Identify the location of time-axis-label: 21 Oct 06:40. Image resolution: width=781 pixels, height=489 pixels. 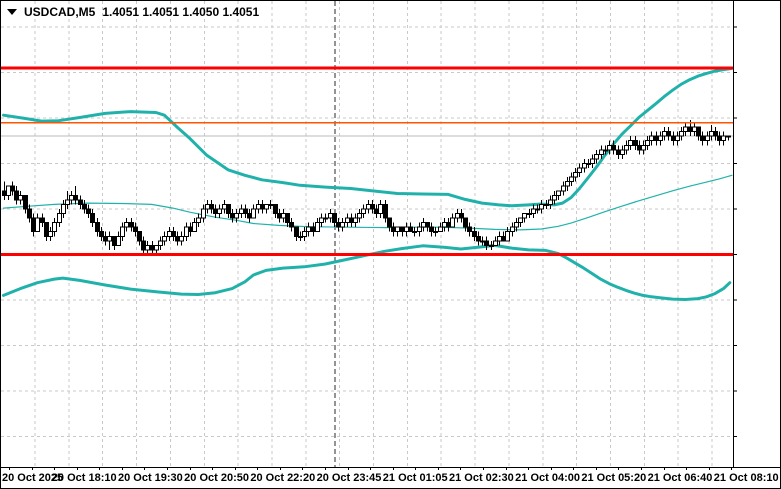
(680, 478).